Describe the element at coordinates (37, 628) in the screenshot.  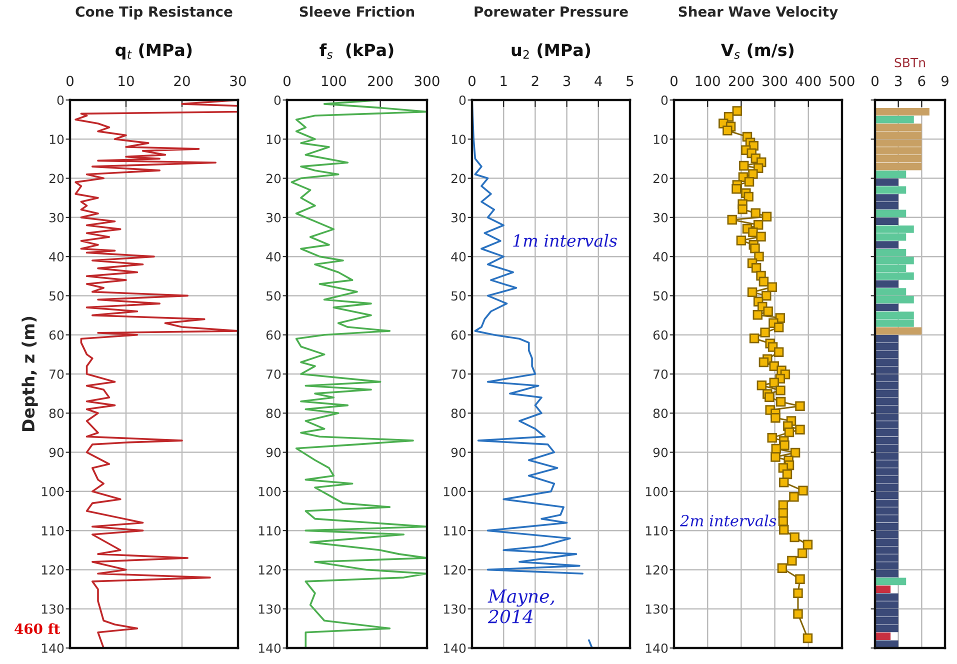
I see `text: 460 ft` at that location.